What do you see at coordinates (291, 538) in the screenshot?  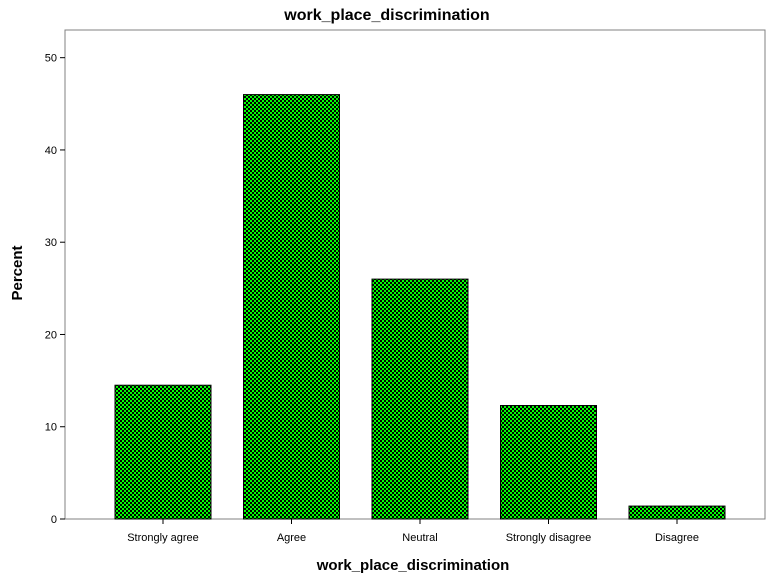 I see `x-tick-label: Agree` at bounding box center [291, 538].